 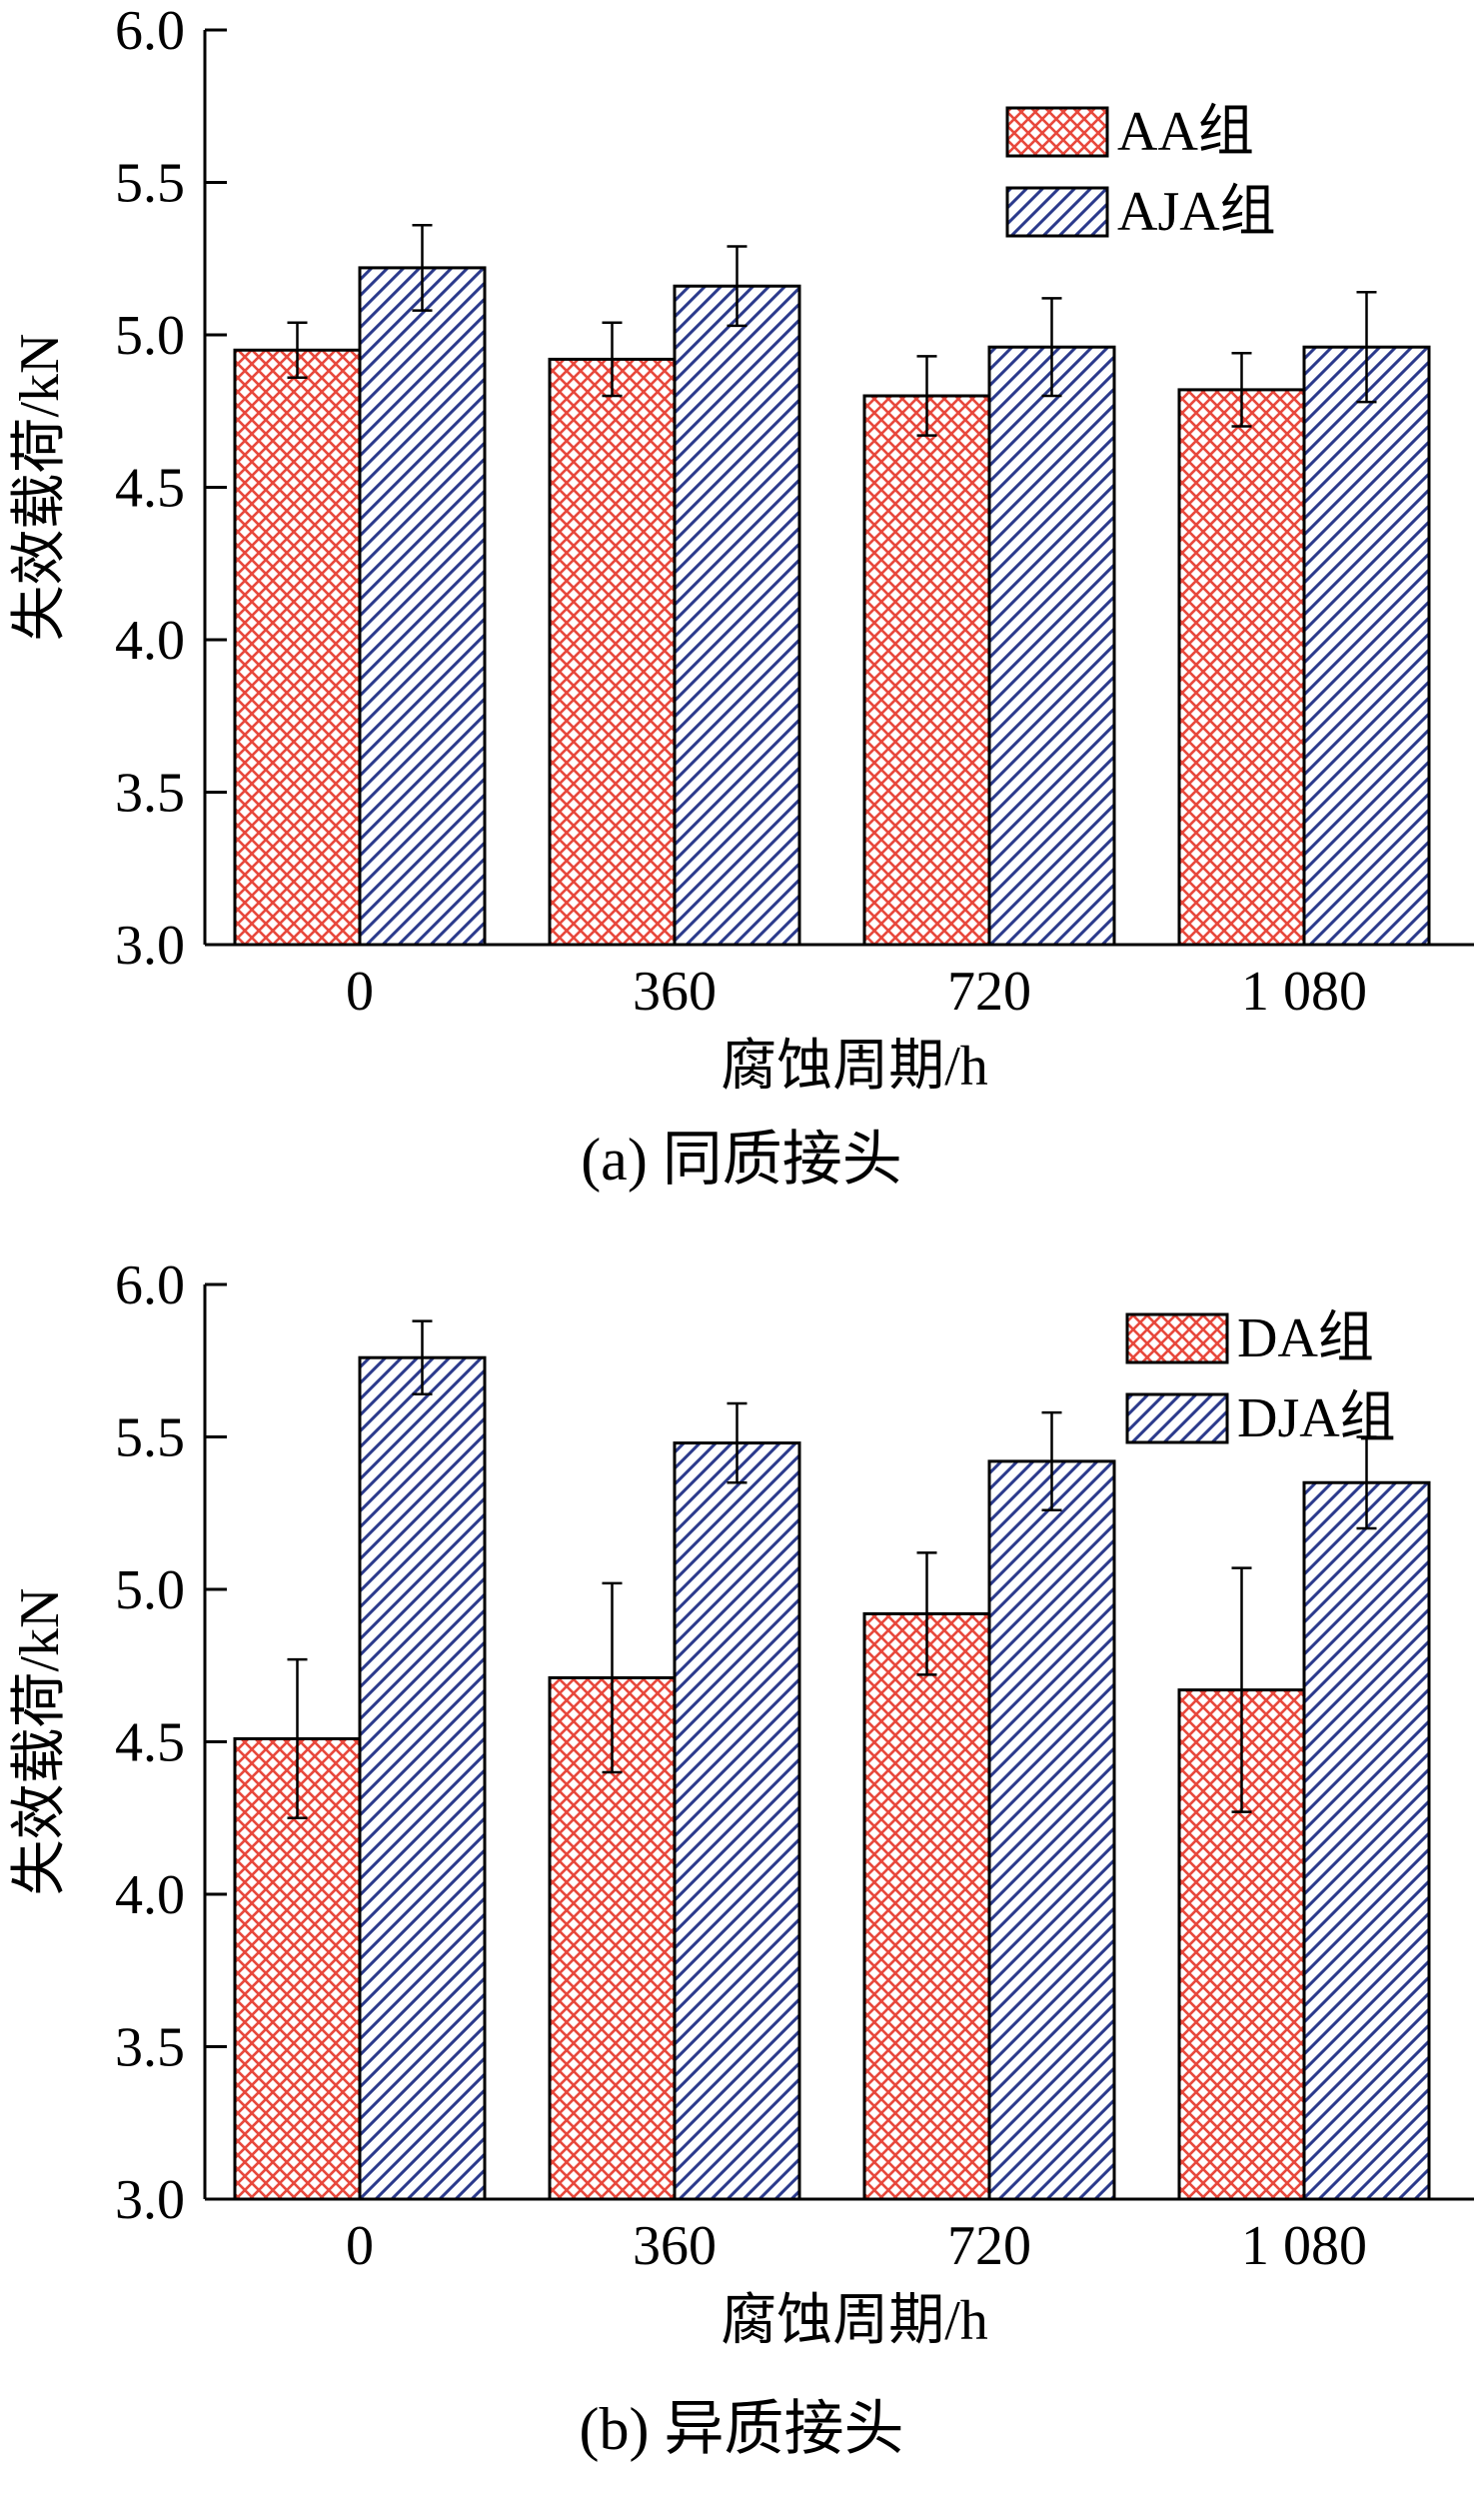 What do you see at coordinates (1316, 1418) in the screenshot?
I see `legend-label: DJA组` at bounding box center [1316, 1418].